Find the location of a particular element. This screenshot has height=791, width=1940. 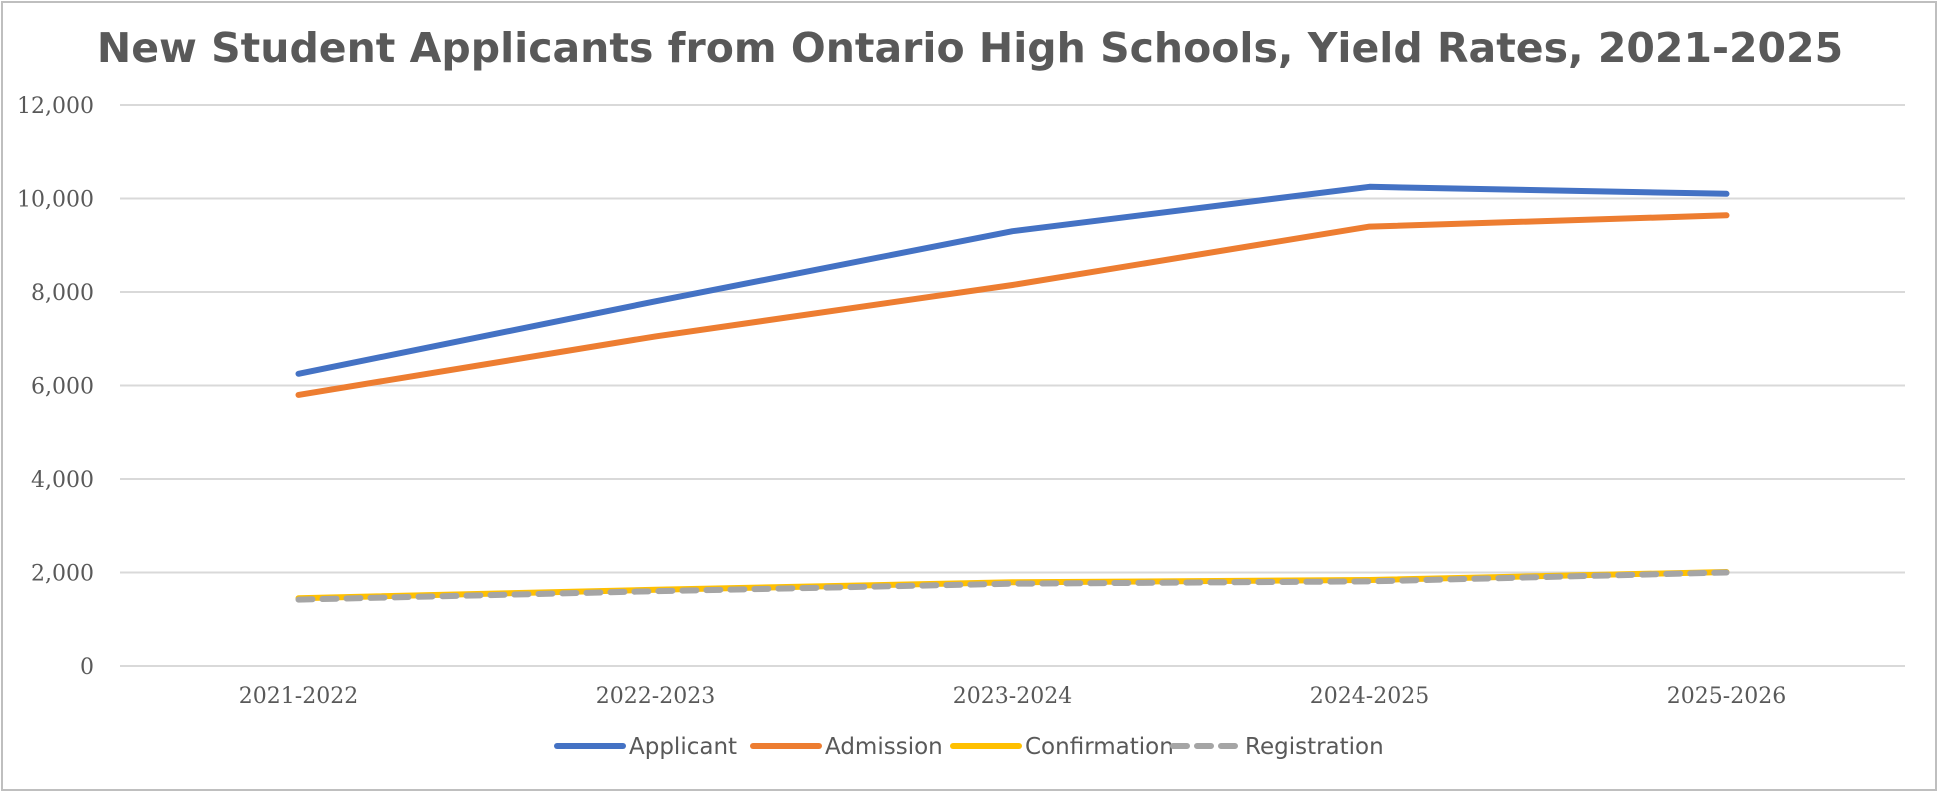

y-tick-label: 8,000 is located at coordinates (62, 293).